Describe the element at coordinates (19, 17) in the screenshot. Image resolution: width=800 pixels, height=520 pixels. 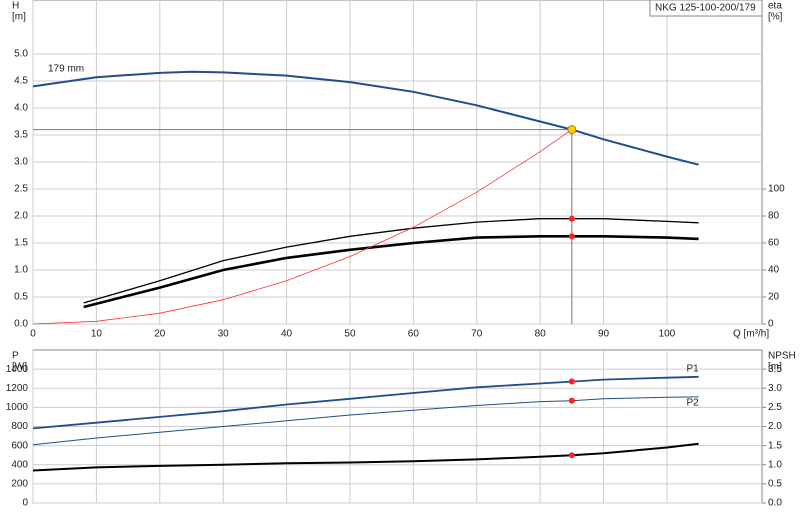
I see `y-axis-unit: [m]` at that location.